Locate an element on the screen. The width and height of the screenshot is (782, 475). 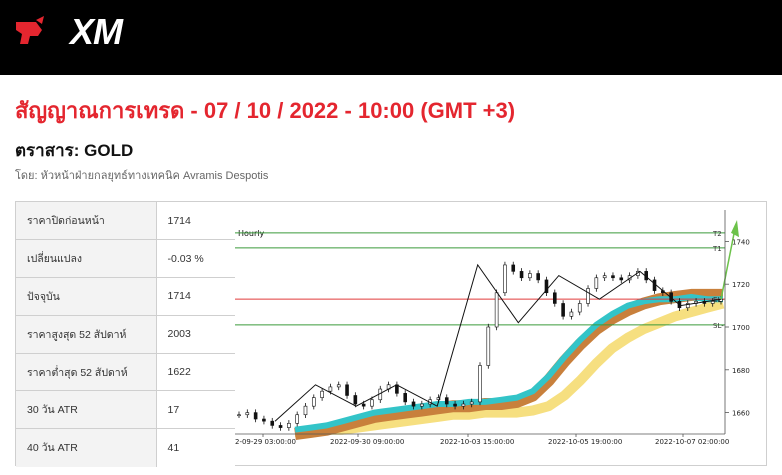
level-label-t1: T1 is located at coordinates (717, 249).